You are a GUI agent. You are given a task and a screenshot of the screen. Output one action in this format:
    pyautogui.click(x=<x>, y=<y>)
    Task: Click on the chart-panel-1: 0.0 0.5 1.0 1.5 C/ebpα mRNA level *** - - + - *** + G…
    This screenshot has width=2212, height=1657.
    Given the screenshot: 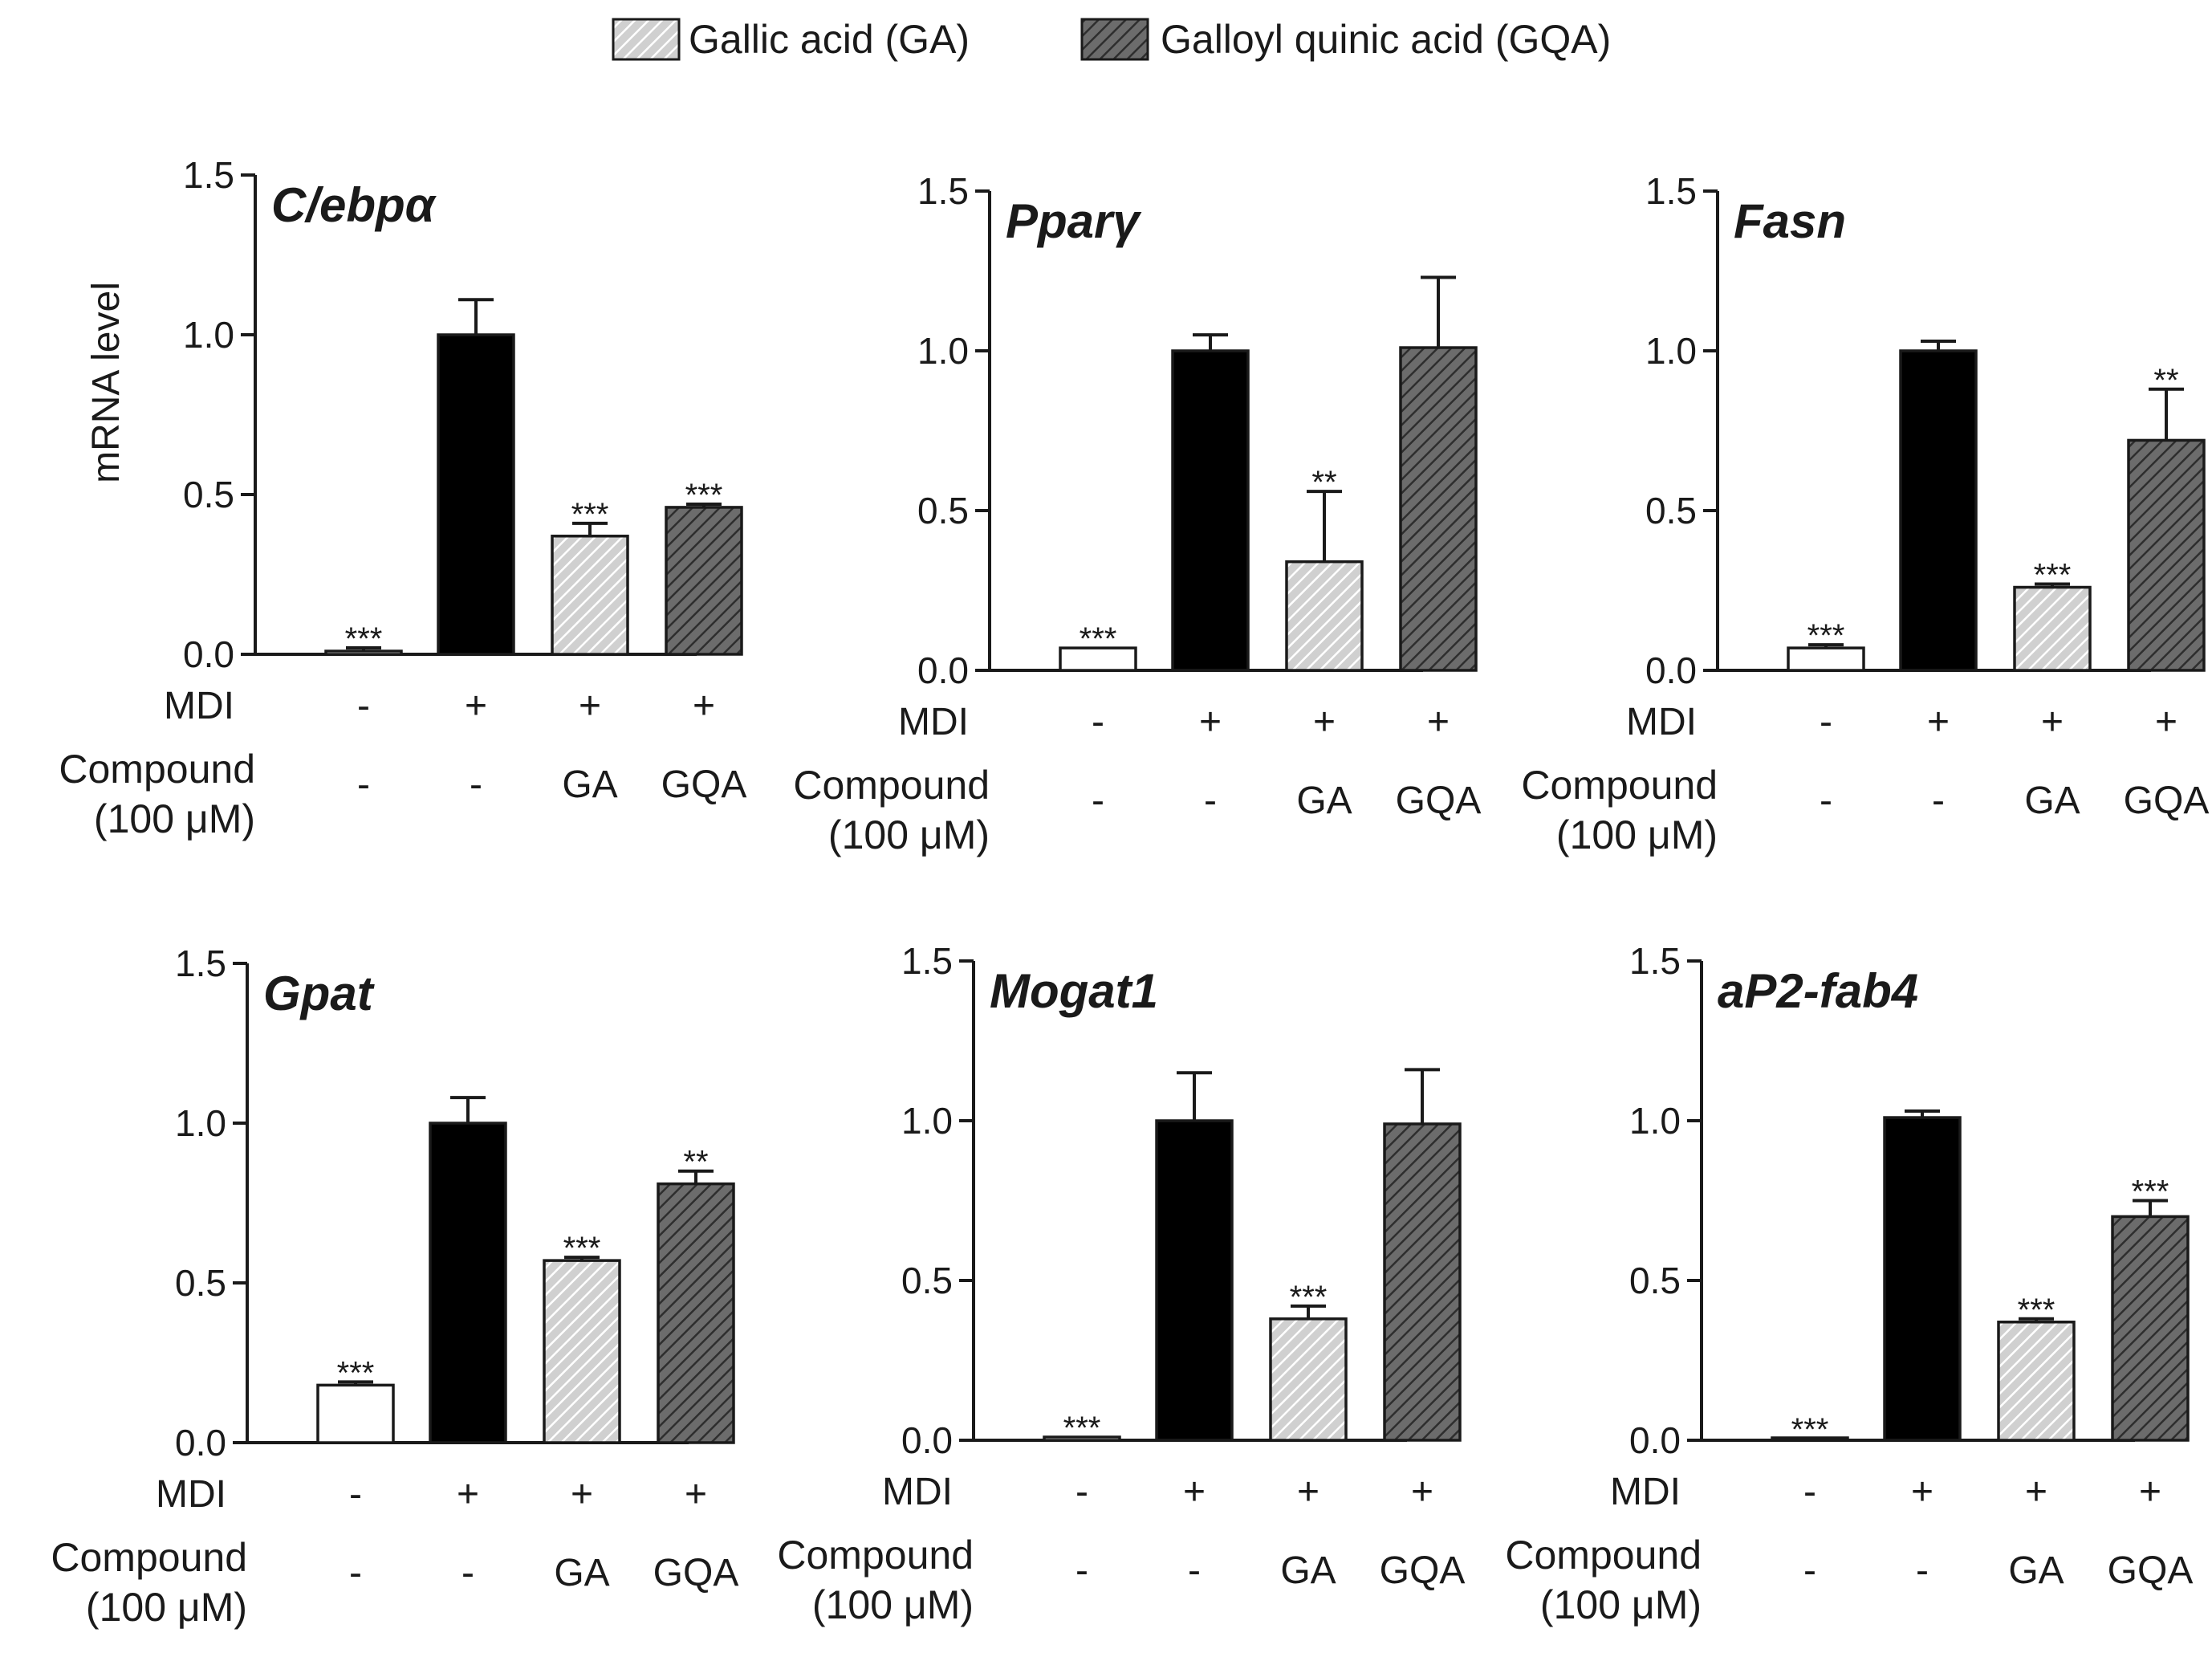 What is the action you would take?
    pyautogui.click(x=403, y=497)
    